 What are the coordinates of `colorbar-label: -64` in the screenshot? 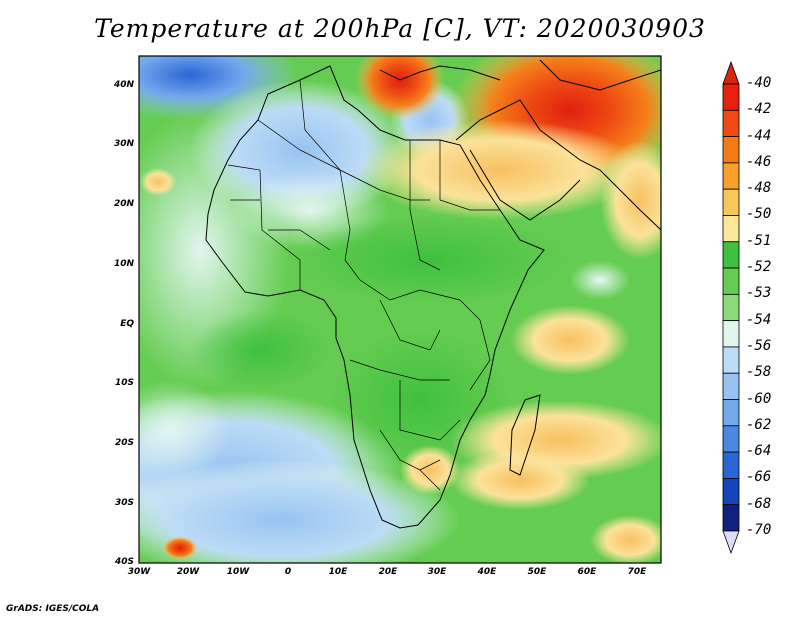 It's located at (759, 451).